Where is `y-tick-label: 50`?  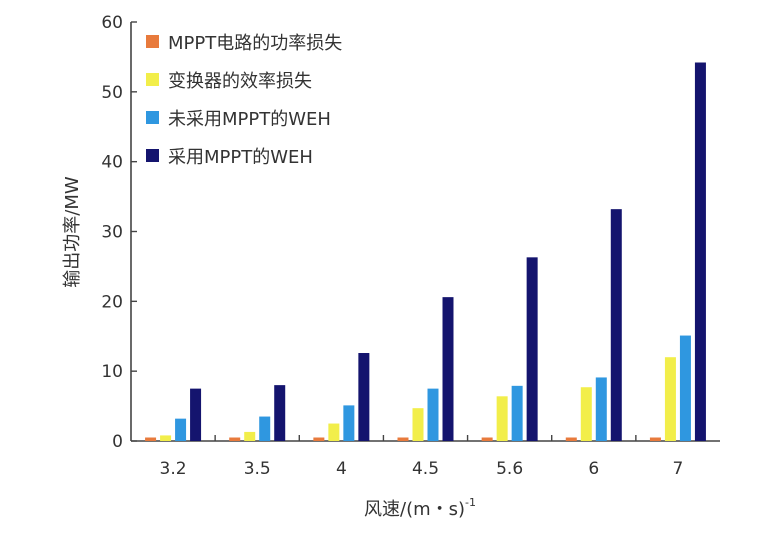 y-tick-label: 50 is located at coordinates (112, 93).